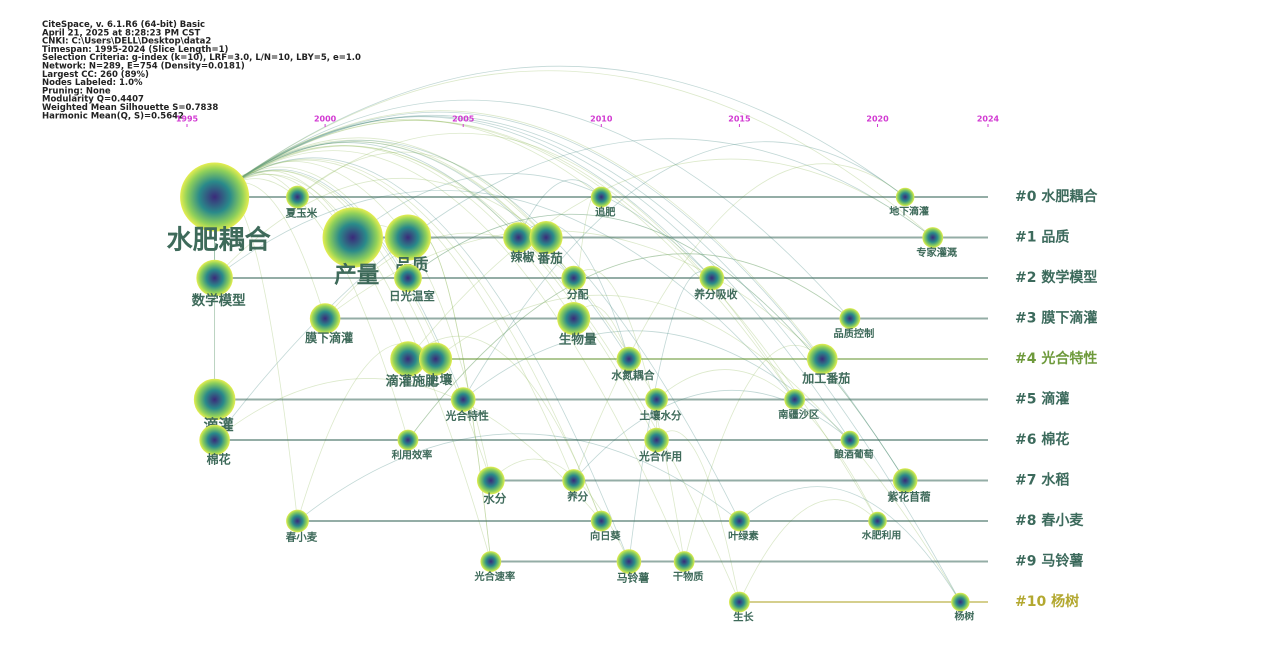 The width and height of the screenshot is (1269, 663). I want to click on x-tick-label: 2024, so click(988, 119).